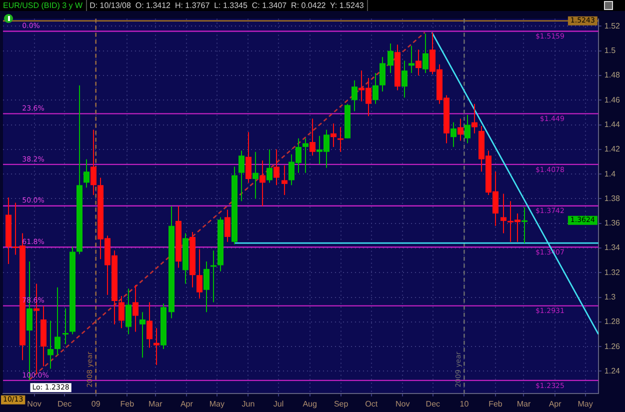 Image resolution: width=625 pixels, height=412 pixels. I want to click on x-tick-label: Jun, so click(248, 403).